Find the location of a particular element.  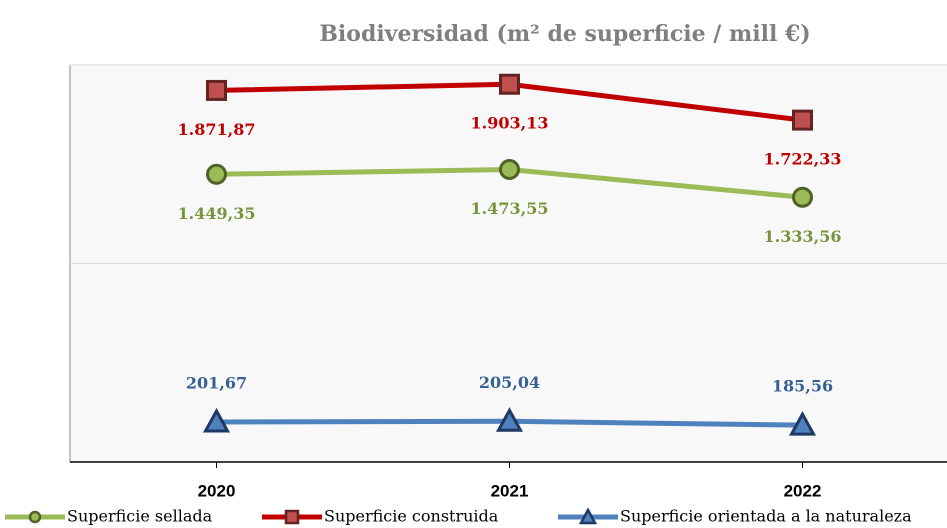

value-label: 205,04 is located at coordinates (509, 382).